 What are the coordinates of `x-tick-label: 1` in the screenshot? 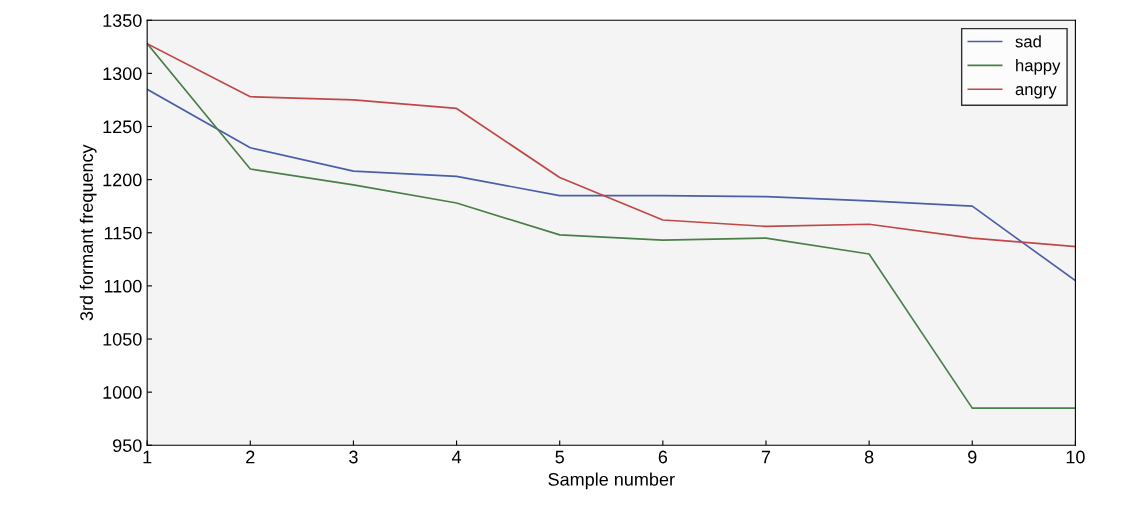 It's located at (147, 457).